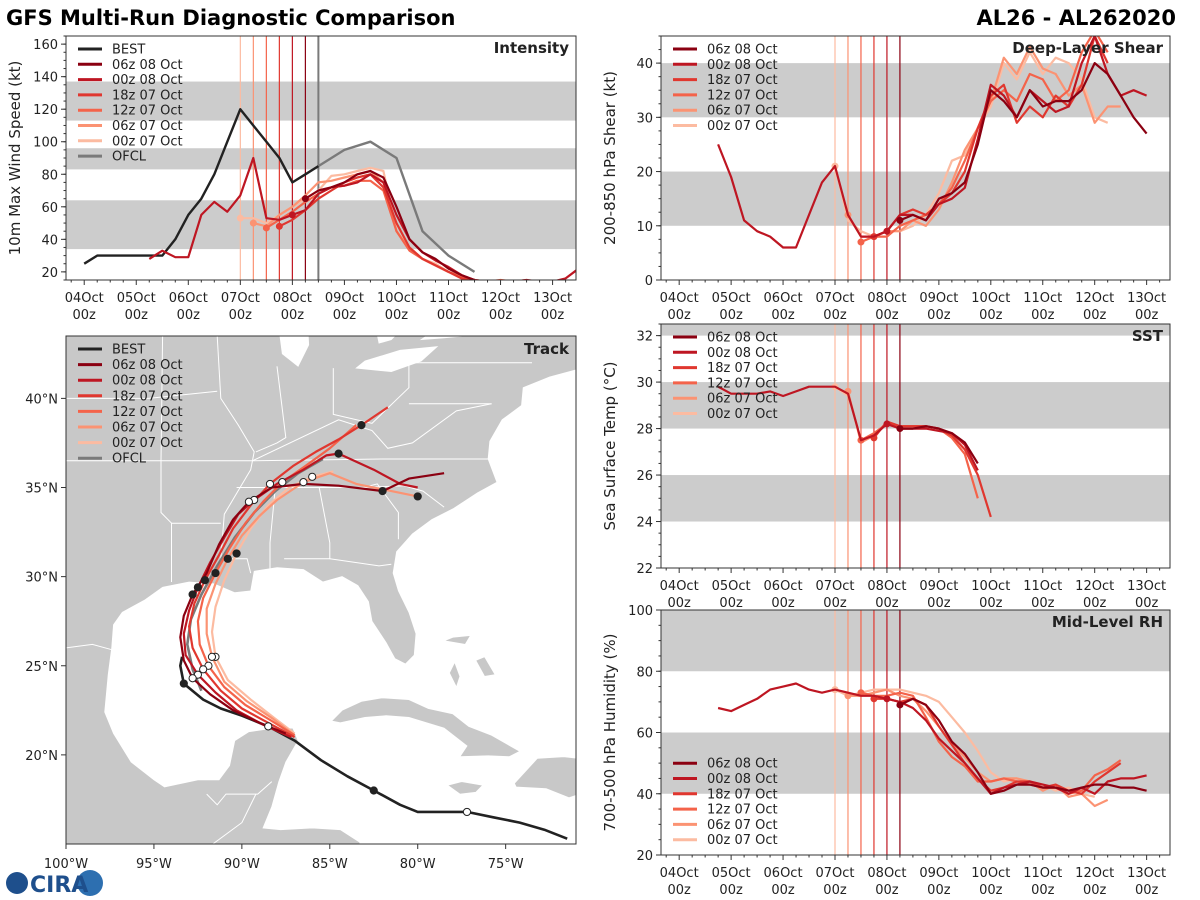 The height and width of the screenshot is (900, 1200). What do you see at coordinates (939, 444) in the screenshot?
I see `series-line-06z-08-oct` at bounding box center [939, 444].